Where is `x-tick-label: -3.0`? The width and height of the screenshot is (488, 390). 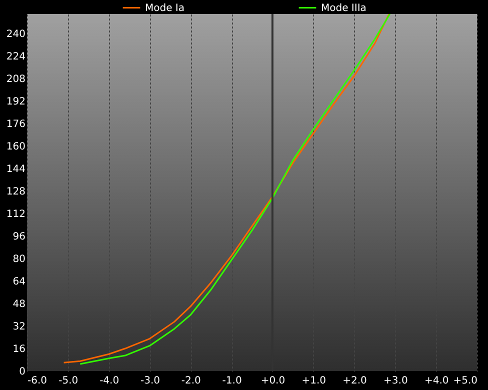
x-tick-label: -3.0 is located at coordinates (150, 381).